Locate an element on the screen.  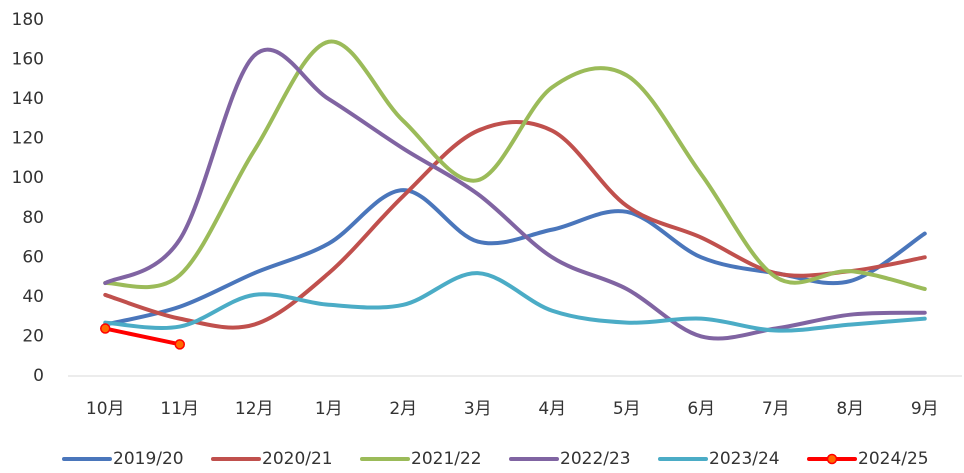
x-tick-label: 5月 is located at coordinates (627, 409).